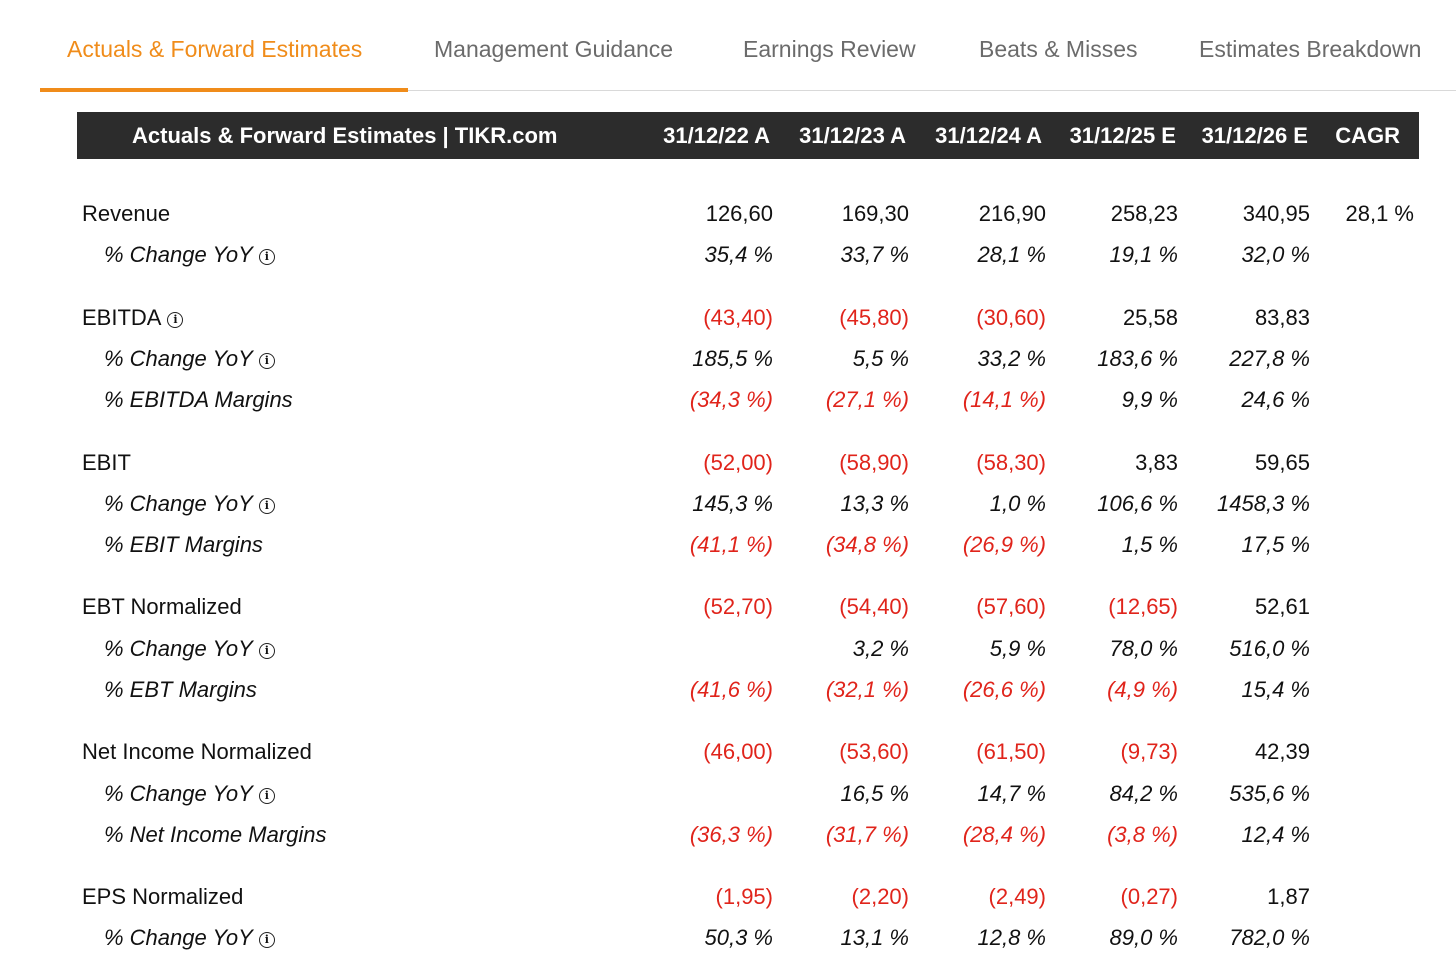 This screenshot has width=1456, height=967. I want to click on row-label: EBIT, so click(106, 463).